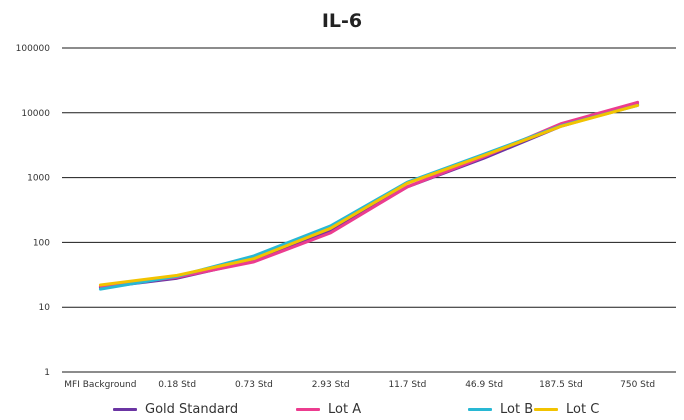 This screenshot has height=420, width=684. What do you see at coordinates (637, 385) in the screenshot?
I see `x-tick-label: 750 Std` at bounding box center [637, 385].